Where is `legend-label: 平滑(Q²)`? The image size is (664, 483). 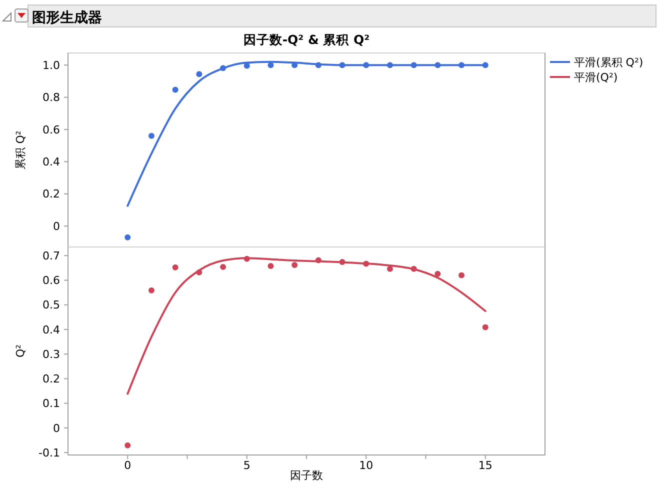
legend-label: 平滑(Q²) is located at coordinates (596, 77).